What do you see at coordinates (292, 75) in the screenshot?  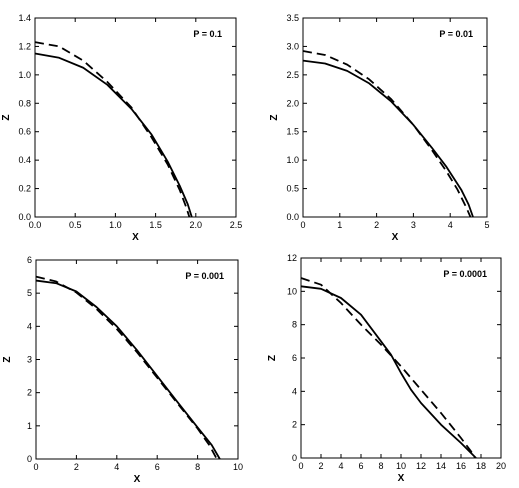 I see `y-tick-label: 2.5` at bounding box center [292, 75].